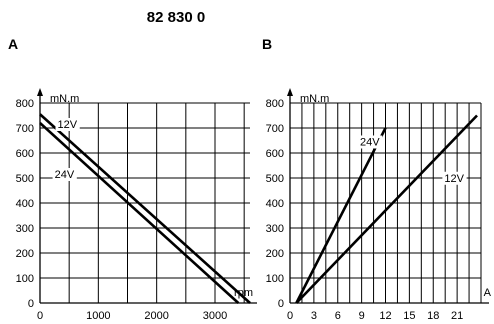 The width and height of the screenshot is (494, 324). Describe the element at coordinates (362, 316) in the screenshot. I see `x-tick-label: 9` at that location.